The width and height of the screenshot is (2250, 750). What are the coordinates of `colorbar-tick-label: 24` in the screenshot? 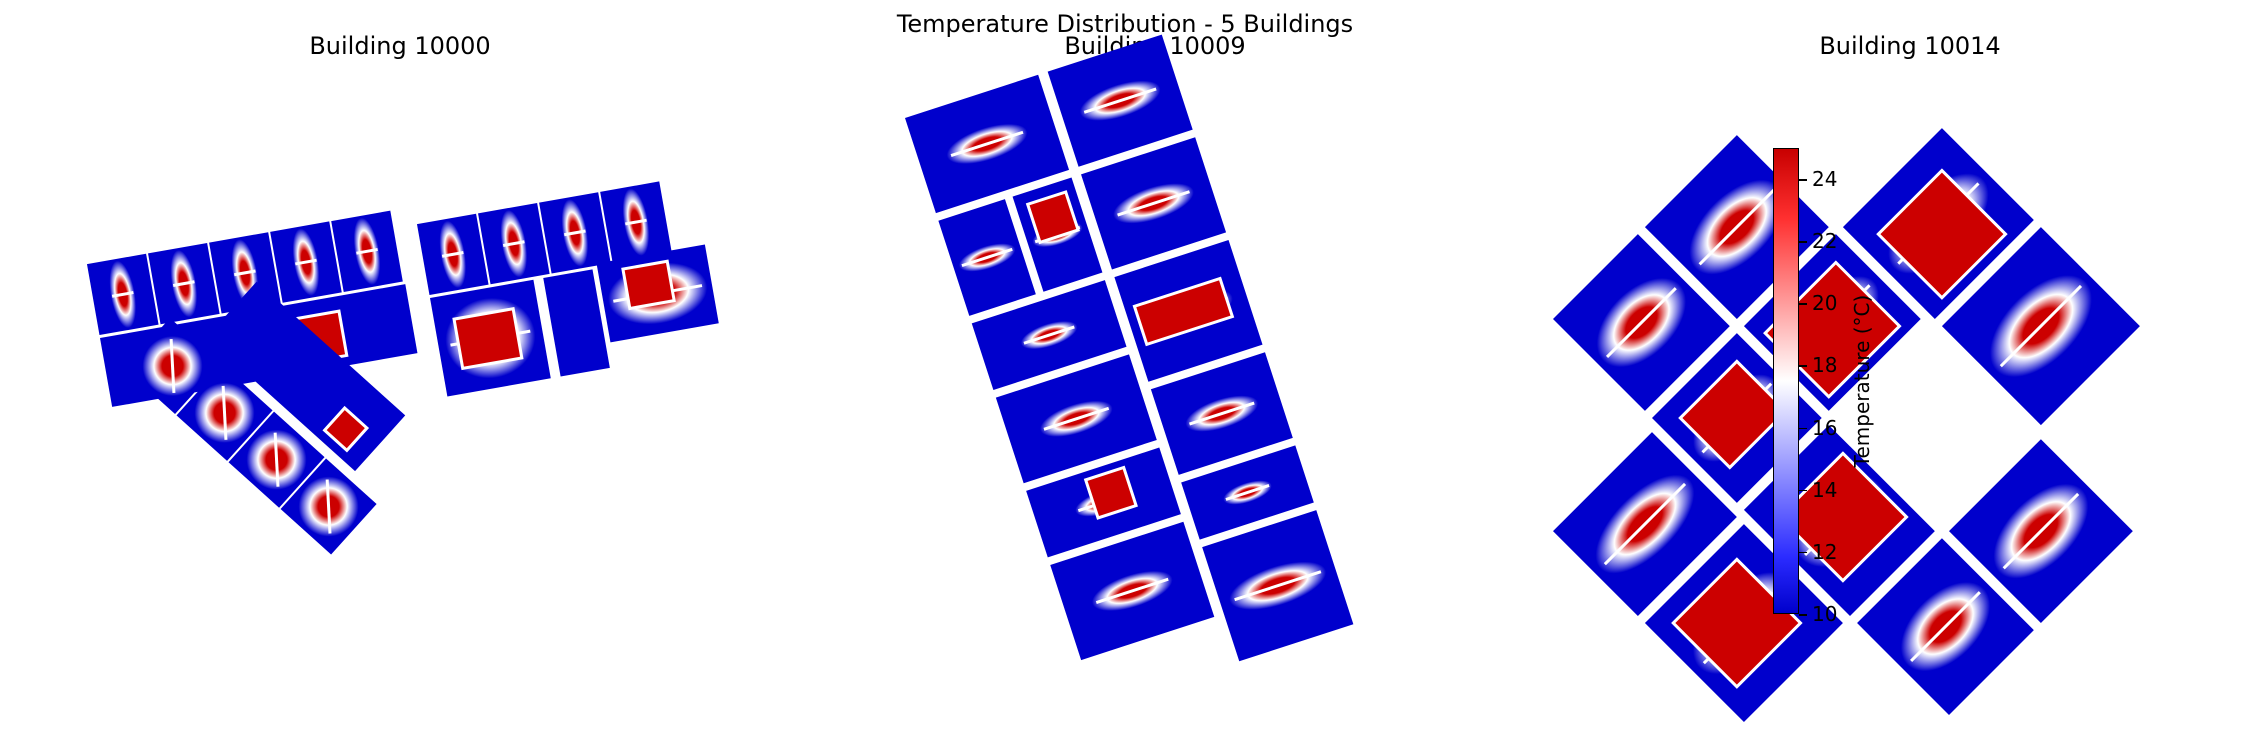 It's located at (1825, 179).